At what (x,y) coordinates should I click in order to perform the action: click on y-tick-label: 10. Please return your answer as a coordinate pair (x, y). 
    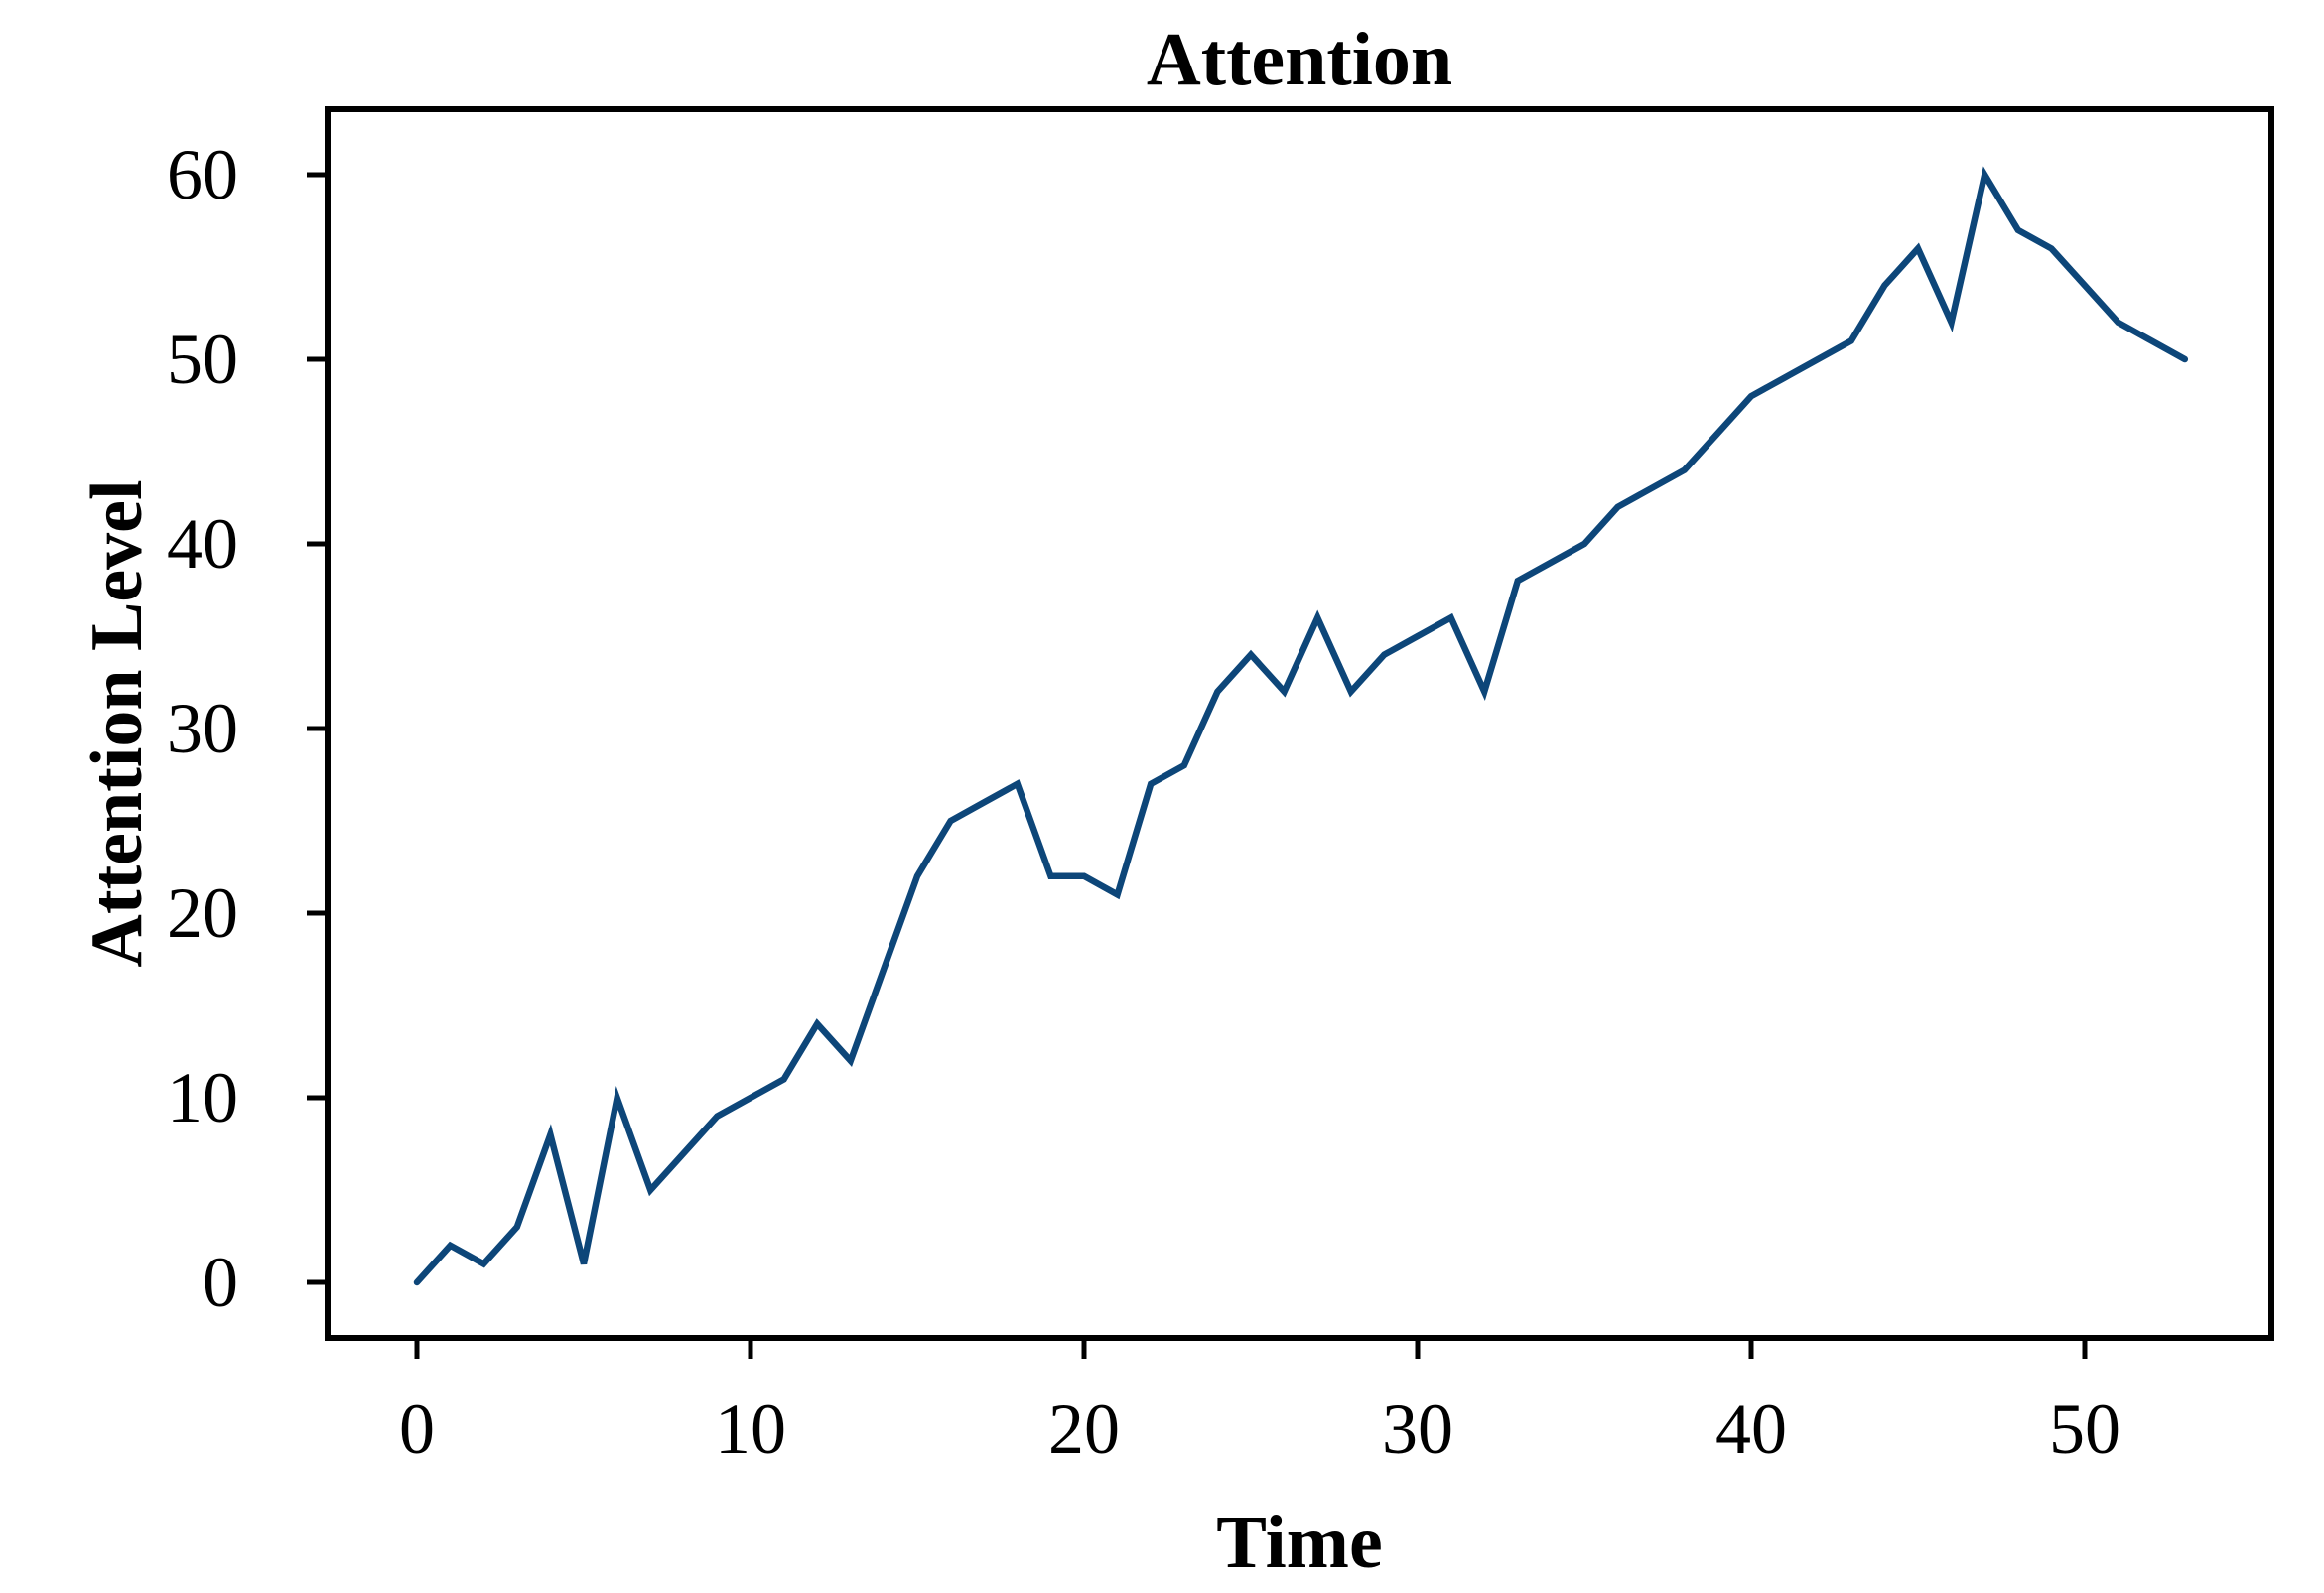
    Looking at the image, I should click on (203, 1097).